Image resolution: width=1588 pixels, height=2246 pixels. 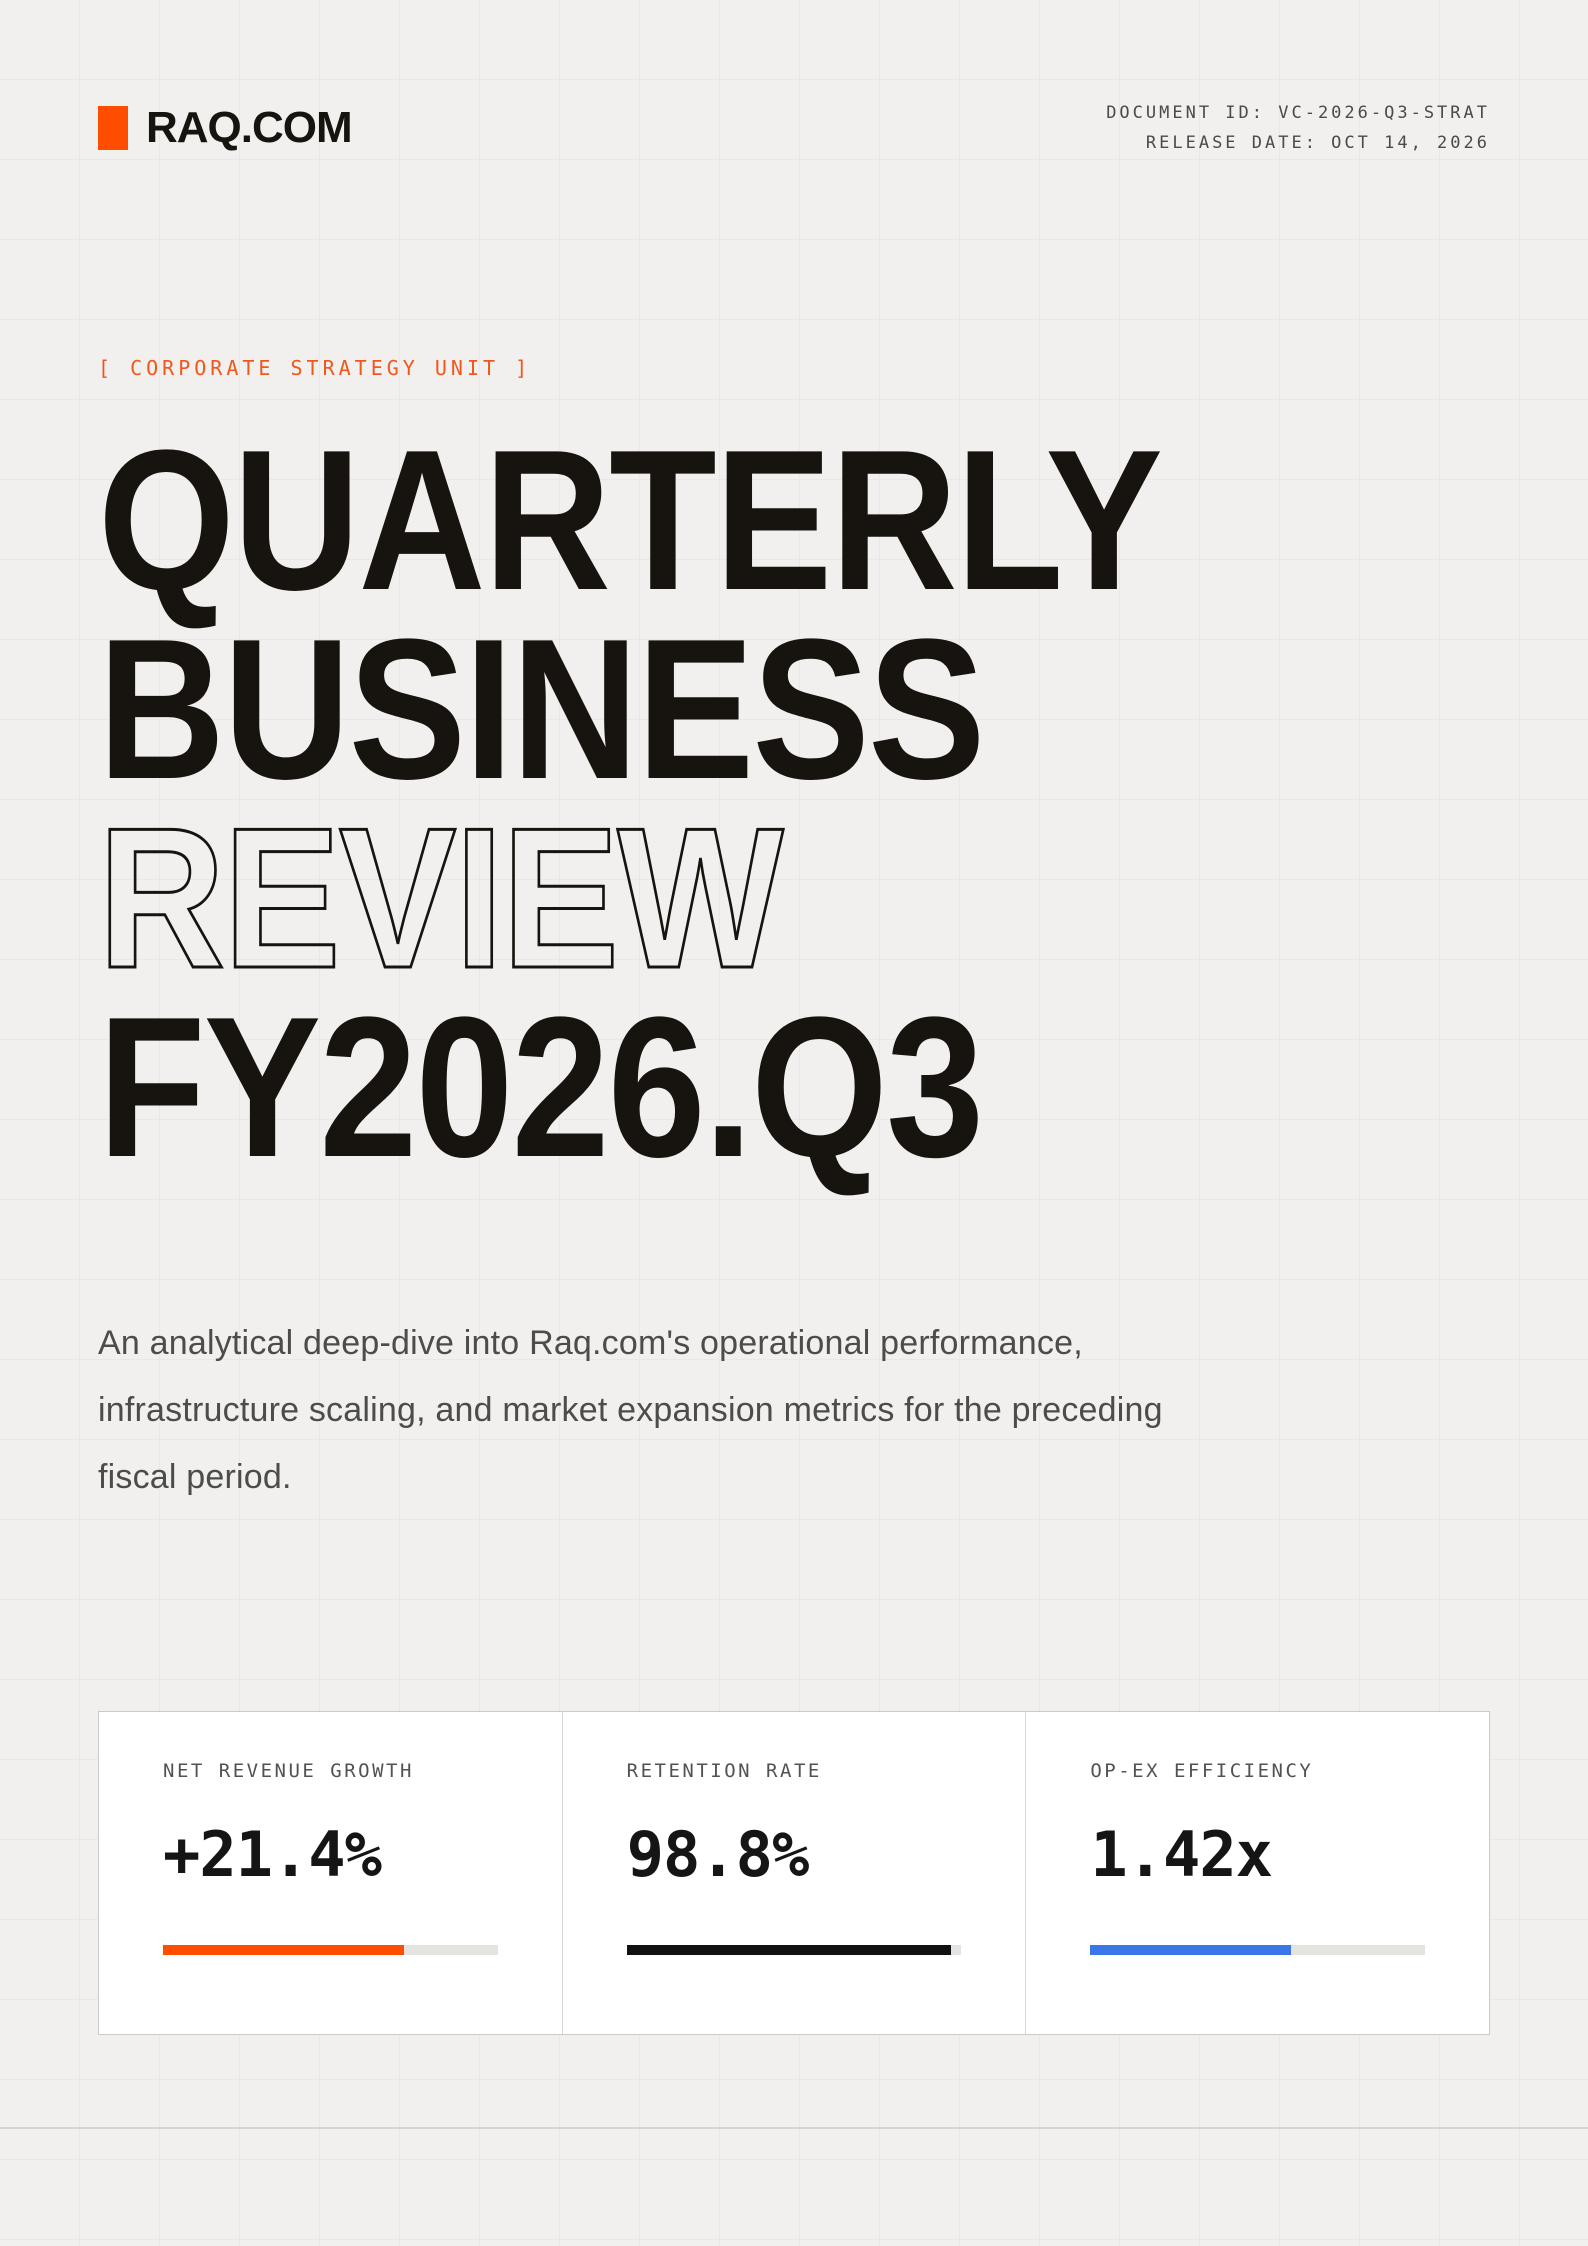 I want to click on footer-divider-line, so click(x=794, y=2128).